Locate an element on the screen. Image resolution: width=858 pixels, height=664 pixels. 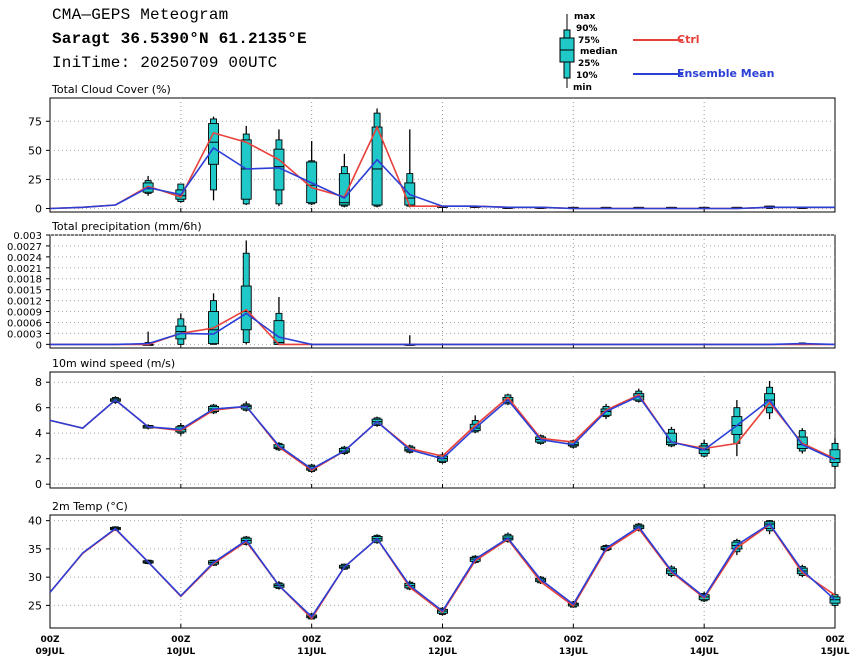
ytick-label-temp-1: 30 is located at coordinates (35, 577).